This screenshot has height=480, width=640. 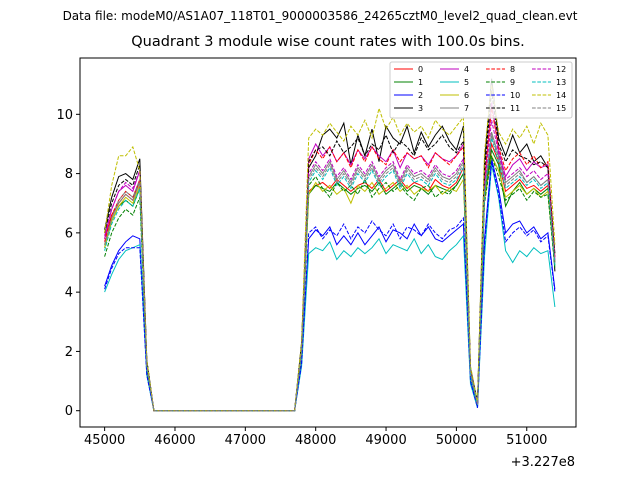 What do you see at coordinates (68, 263) in the screenshot?
I see `y-axis: 0 2 4 6 8 10` at bounding box center [68, 263].